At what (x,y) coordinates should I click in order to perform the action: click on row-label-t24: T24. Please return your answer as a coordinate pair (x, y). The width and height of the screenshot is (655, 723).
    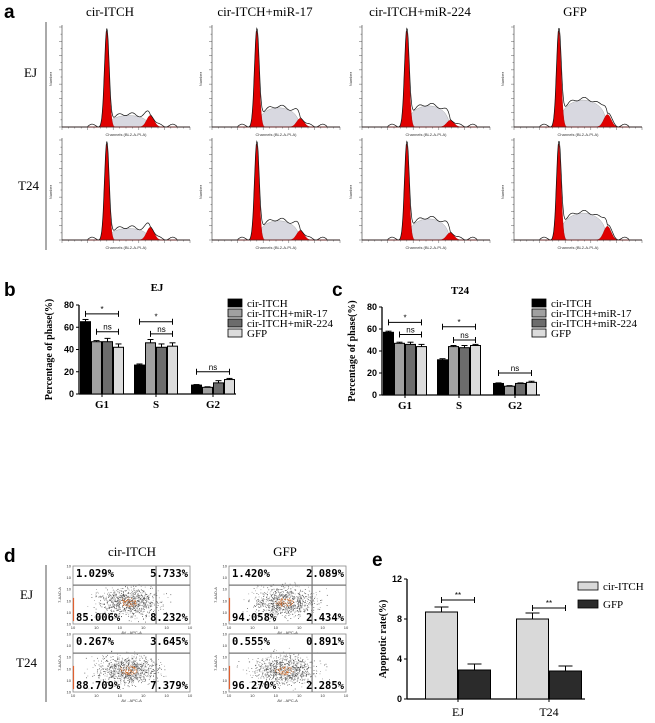
    Looking at the image, I should click on (28, 185).